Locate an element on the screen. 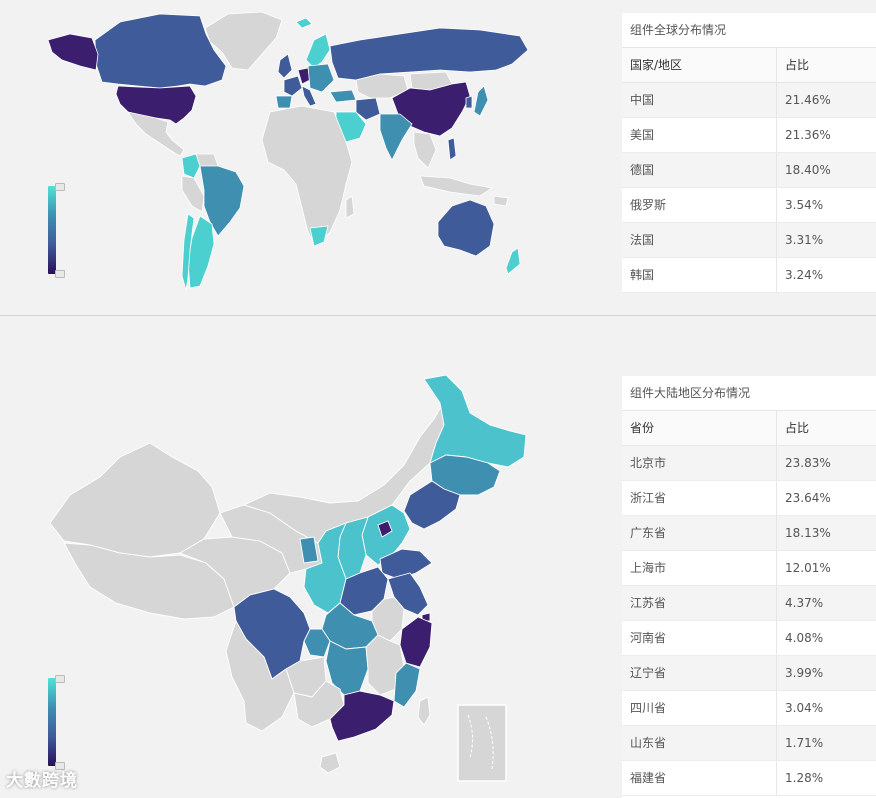 This screenshot has height=798, width=876. province-pct: 1.28% is located at coordinates (804, 778).